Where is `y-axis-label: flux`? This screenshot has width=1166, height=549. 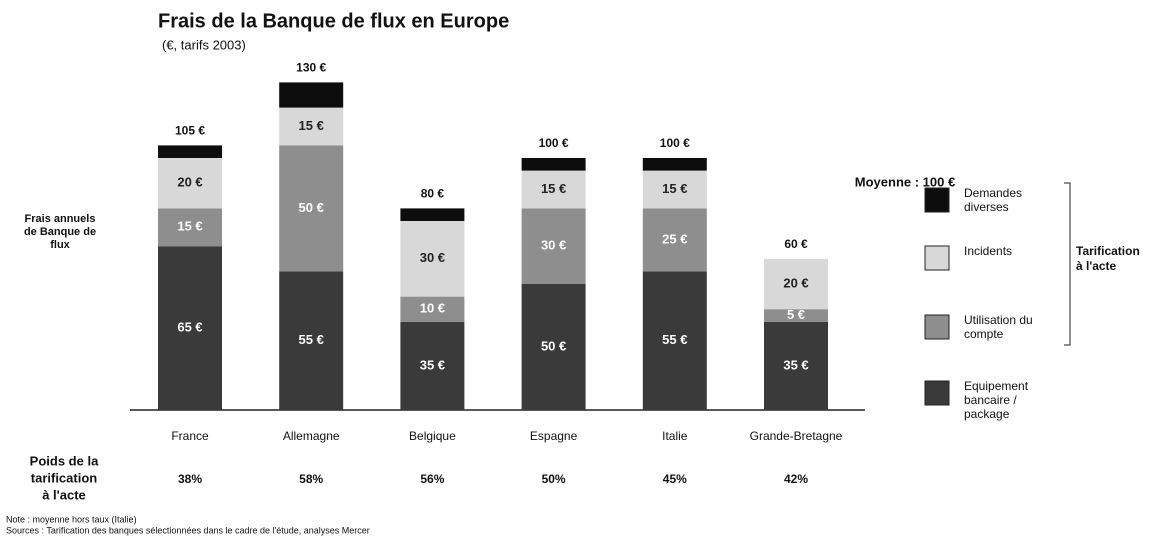
y-axis-label: flux is located at coordinates (60, 245).